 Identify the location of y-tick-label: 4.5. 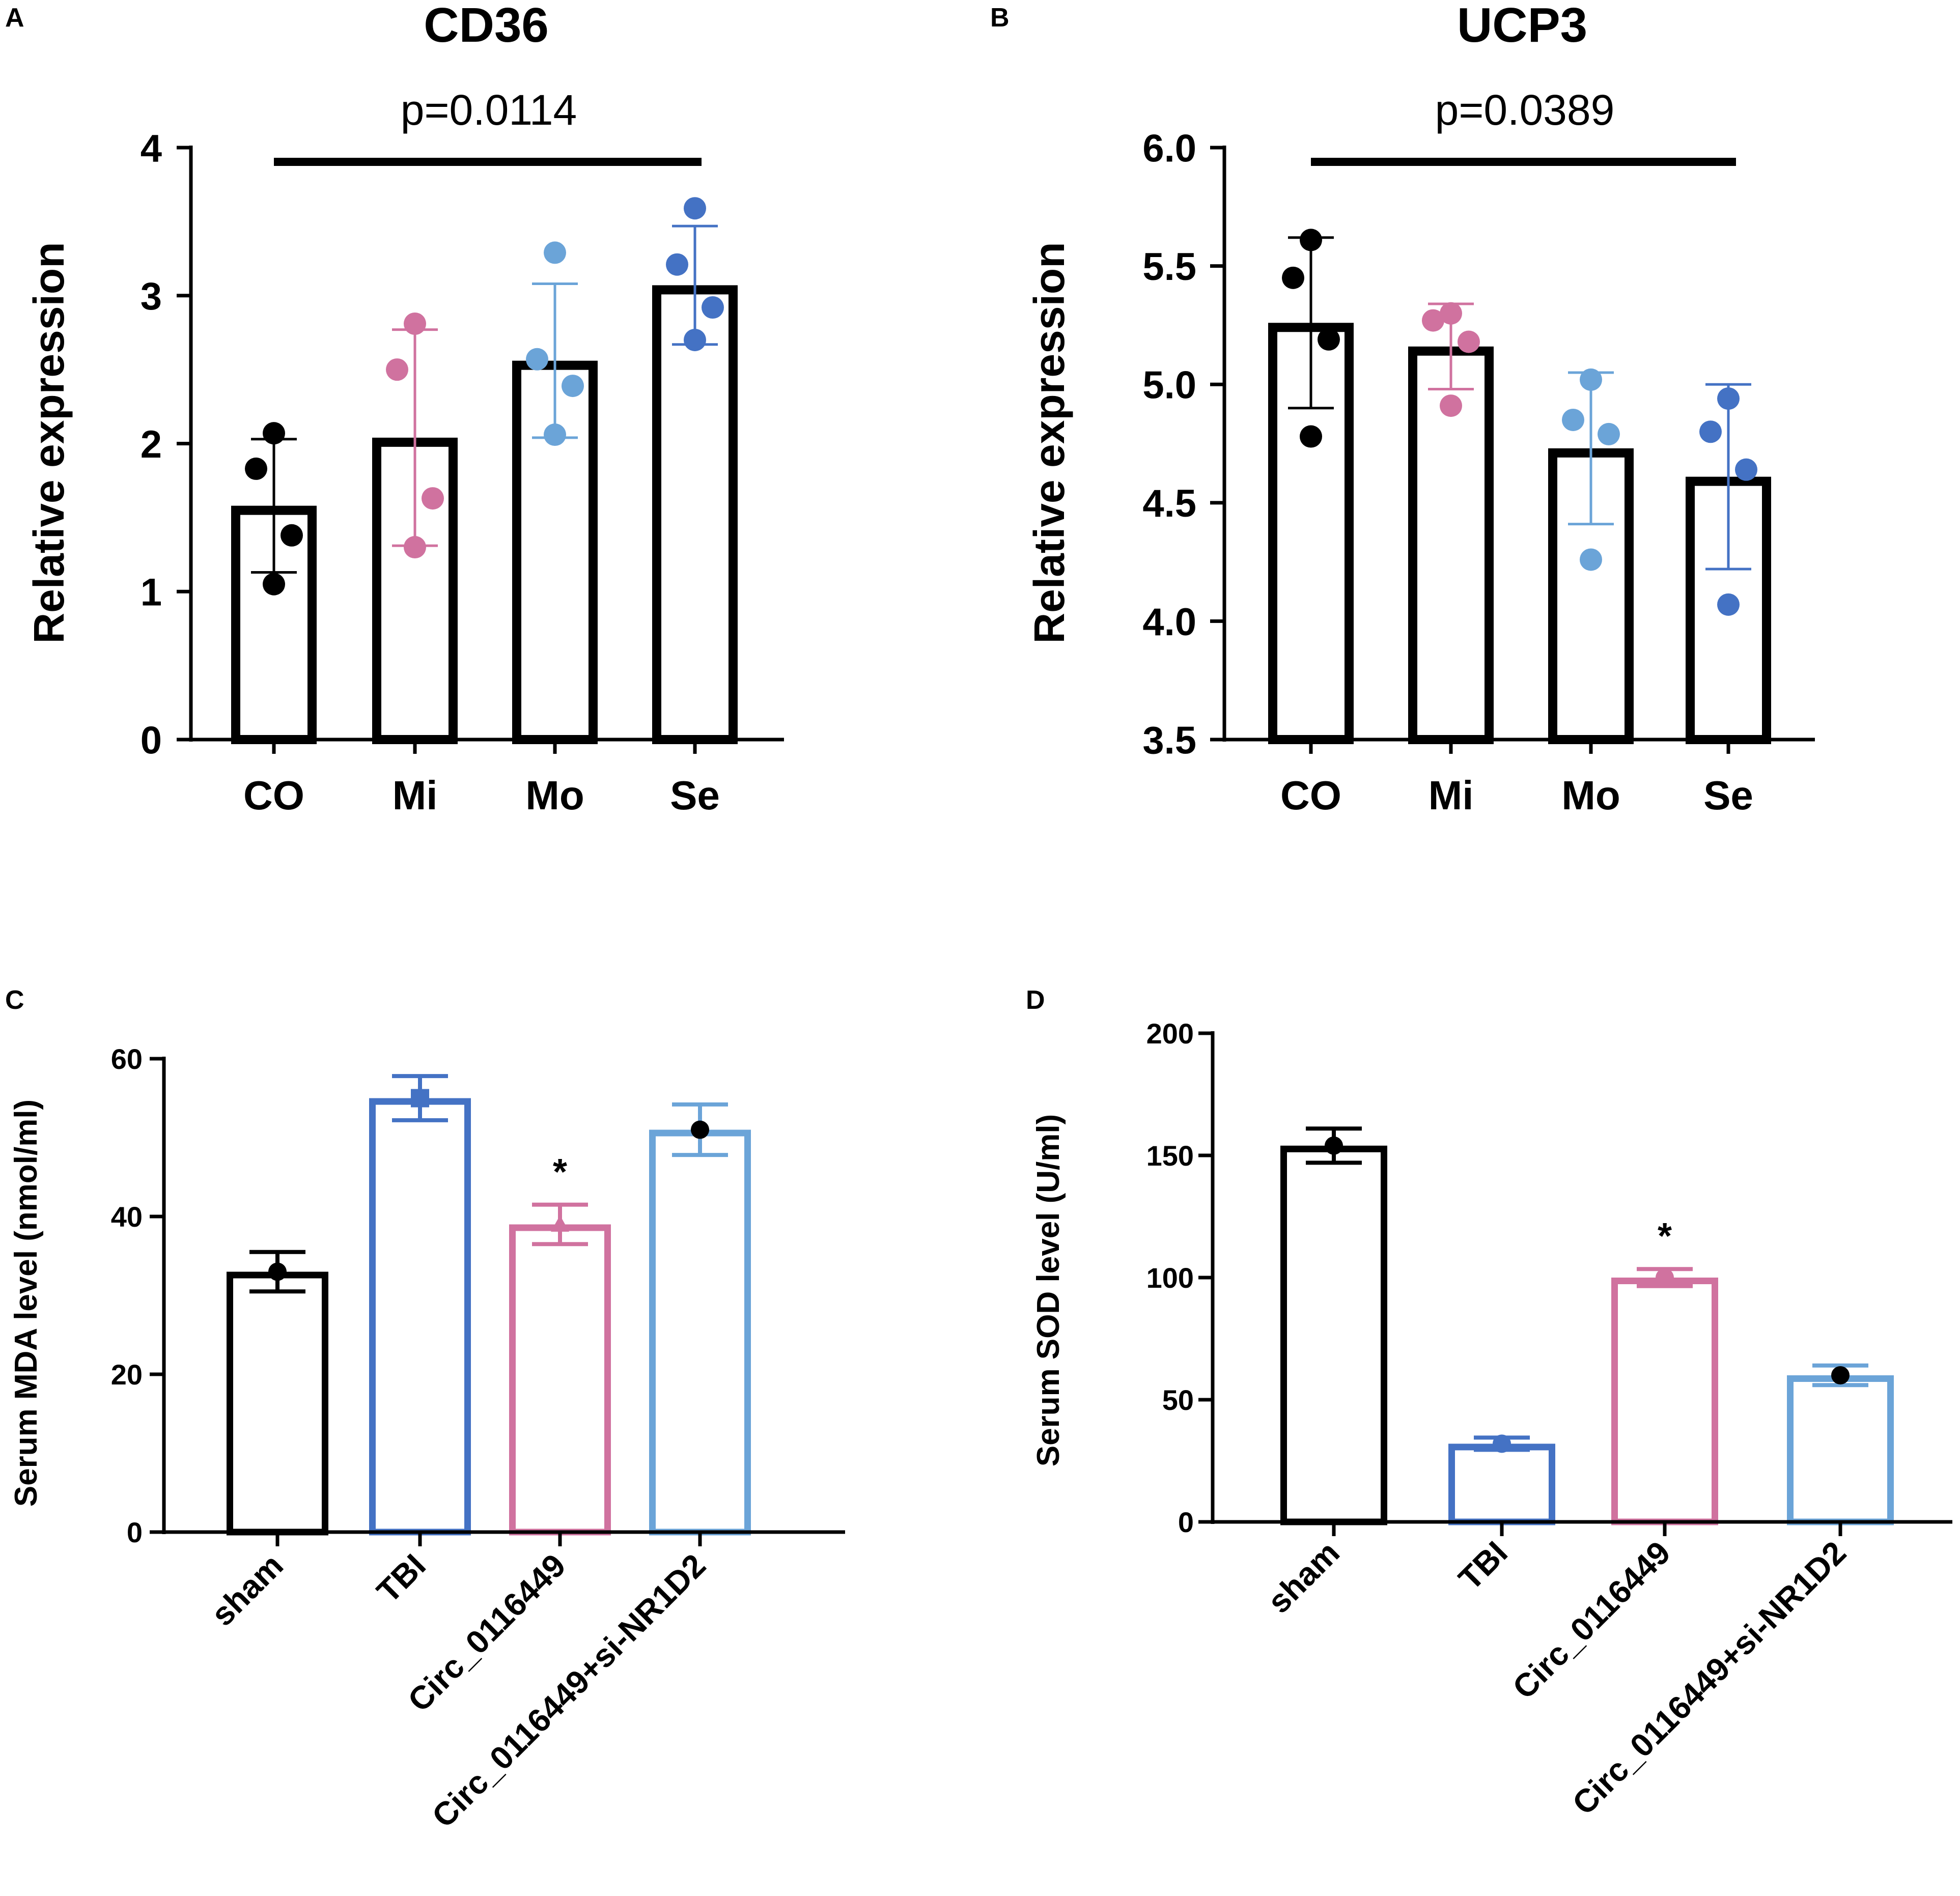
(1169, 503).